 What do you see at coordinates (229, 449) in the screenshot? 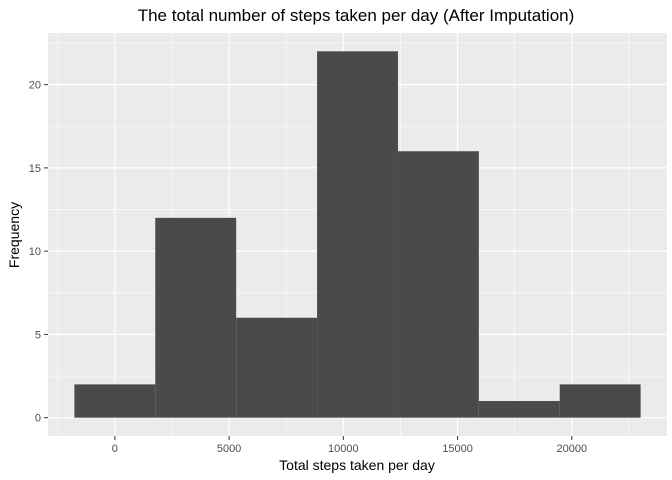
I see `x-tick-label: 5000` at bounding box center [229, 449].